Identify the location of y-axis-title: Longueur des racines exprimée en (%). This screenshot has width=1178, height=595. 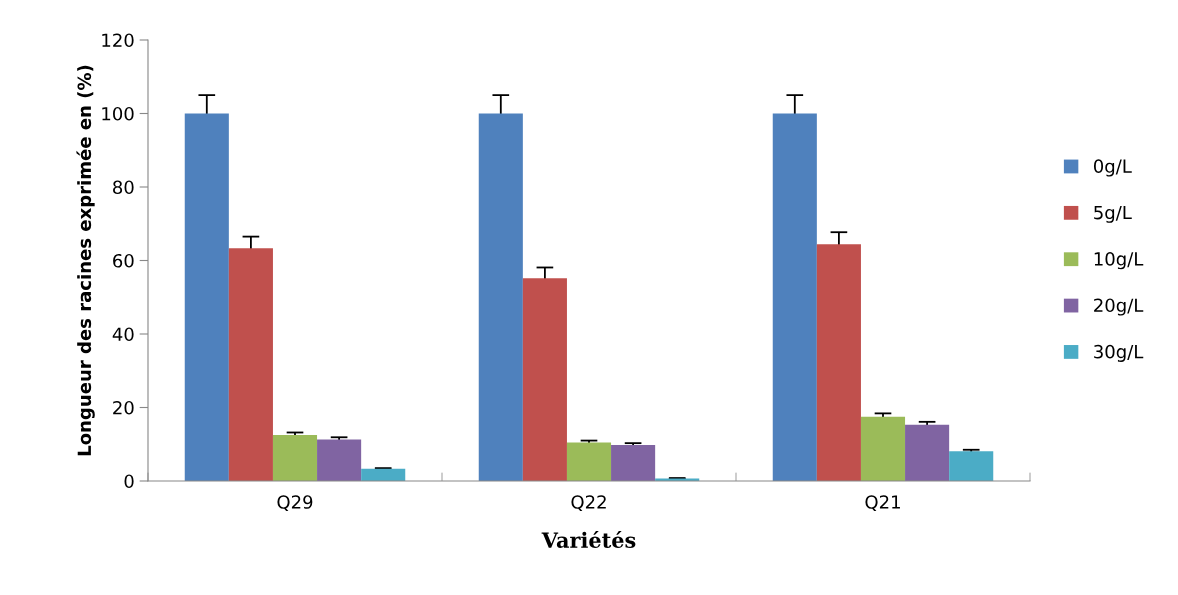
(85, 260).